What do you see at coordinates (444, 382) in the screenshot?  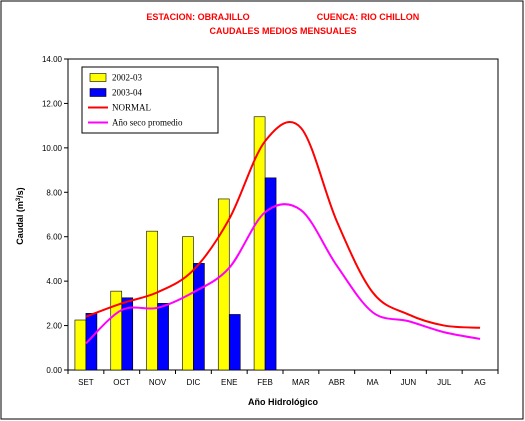 I see `x-tick-label: JUL` at bounding box center [444, 382].